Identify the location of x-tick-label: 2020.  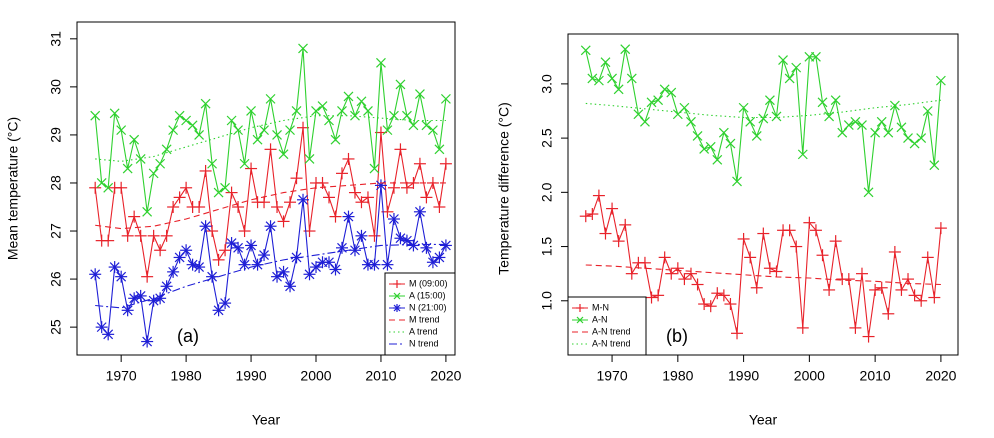
(445, 376).